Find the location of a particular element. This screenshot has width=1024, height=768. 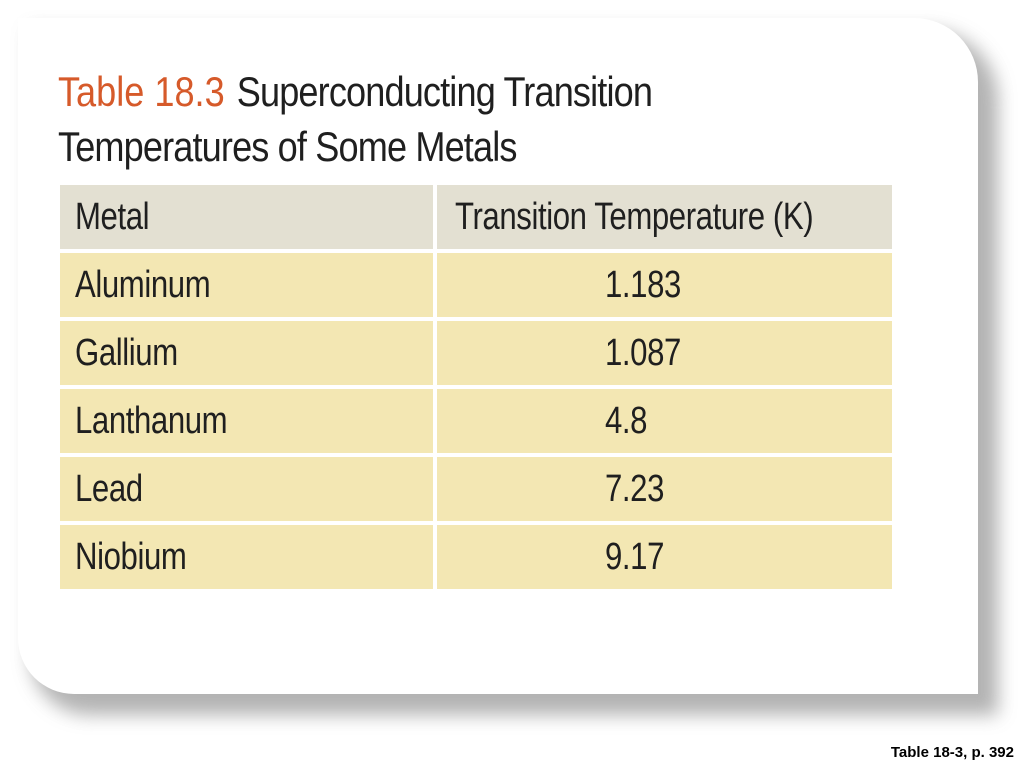

table-row: Lanthanum 4.8 is located at coordinates (476, 421).